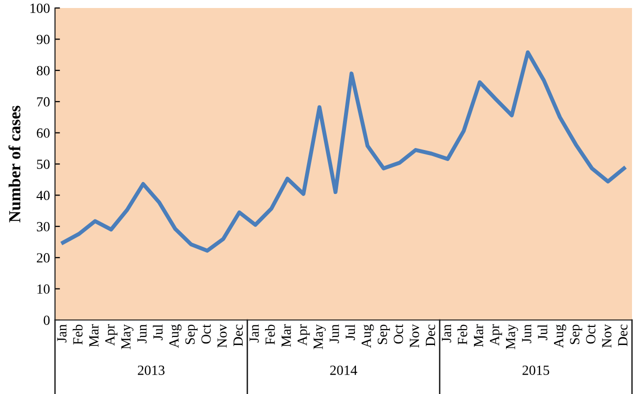 This screenshot has width=638, height=394. What do you see at coordinates (43, 102) in the screenshot?
I see `y-tick-label: 70` at bounding box center [43, 102].